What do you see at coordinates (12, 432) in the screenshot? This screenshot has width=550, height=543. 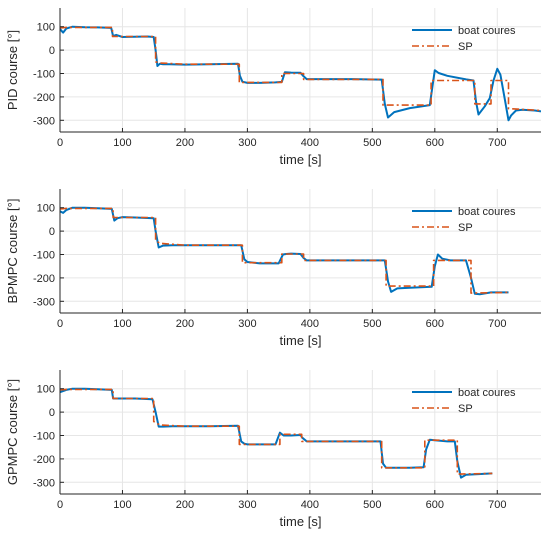 I see `y-axis-label: GPMPC course [°]` at bounding box center [12, 432].